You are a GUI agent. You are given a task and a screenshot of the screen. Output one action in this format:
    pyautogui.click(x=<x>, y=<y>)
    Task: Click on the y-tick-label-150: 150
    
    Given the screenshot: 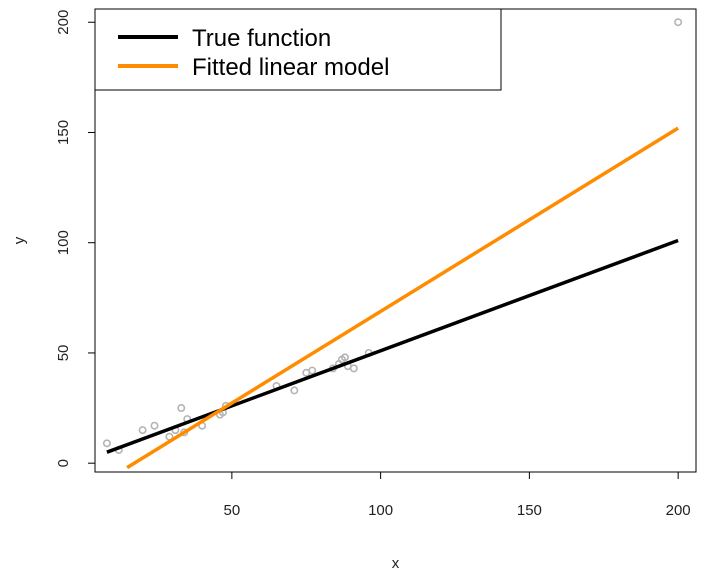 What is the action you would take?
    pyautogui.click(x=63, y=132)
    